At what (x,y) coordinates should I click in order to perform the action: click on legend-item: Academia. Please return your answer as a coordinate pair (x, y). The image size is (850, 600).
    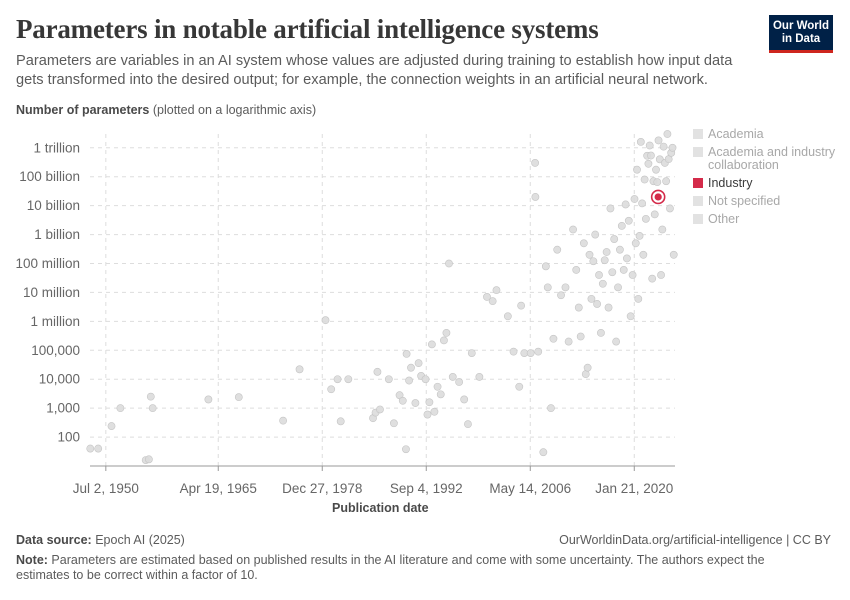
    Looking at the image, I should click on (768, 134).